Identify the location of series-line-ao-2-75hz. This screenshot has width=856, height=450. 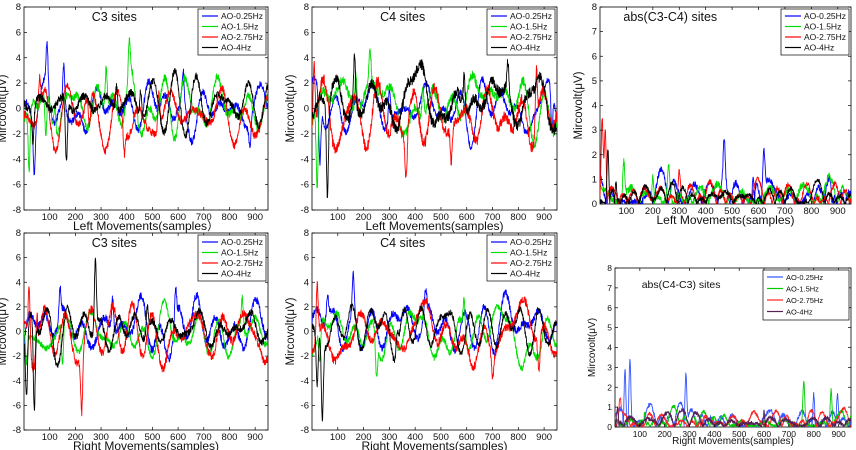
(733, 412).